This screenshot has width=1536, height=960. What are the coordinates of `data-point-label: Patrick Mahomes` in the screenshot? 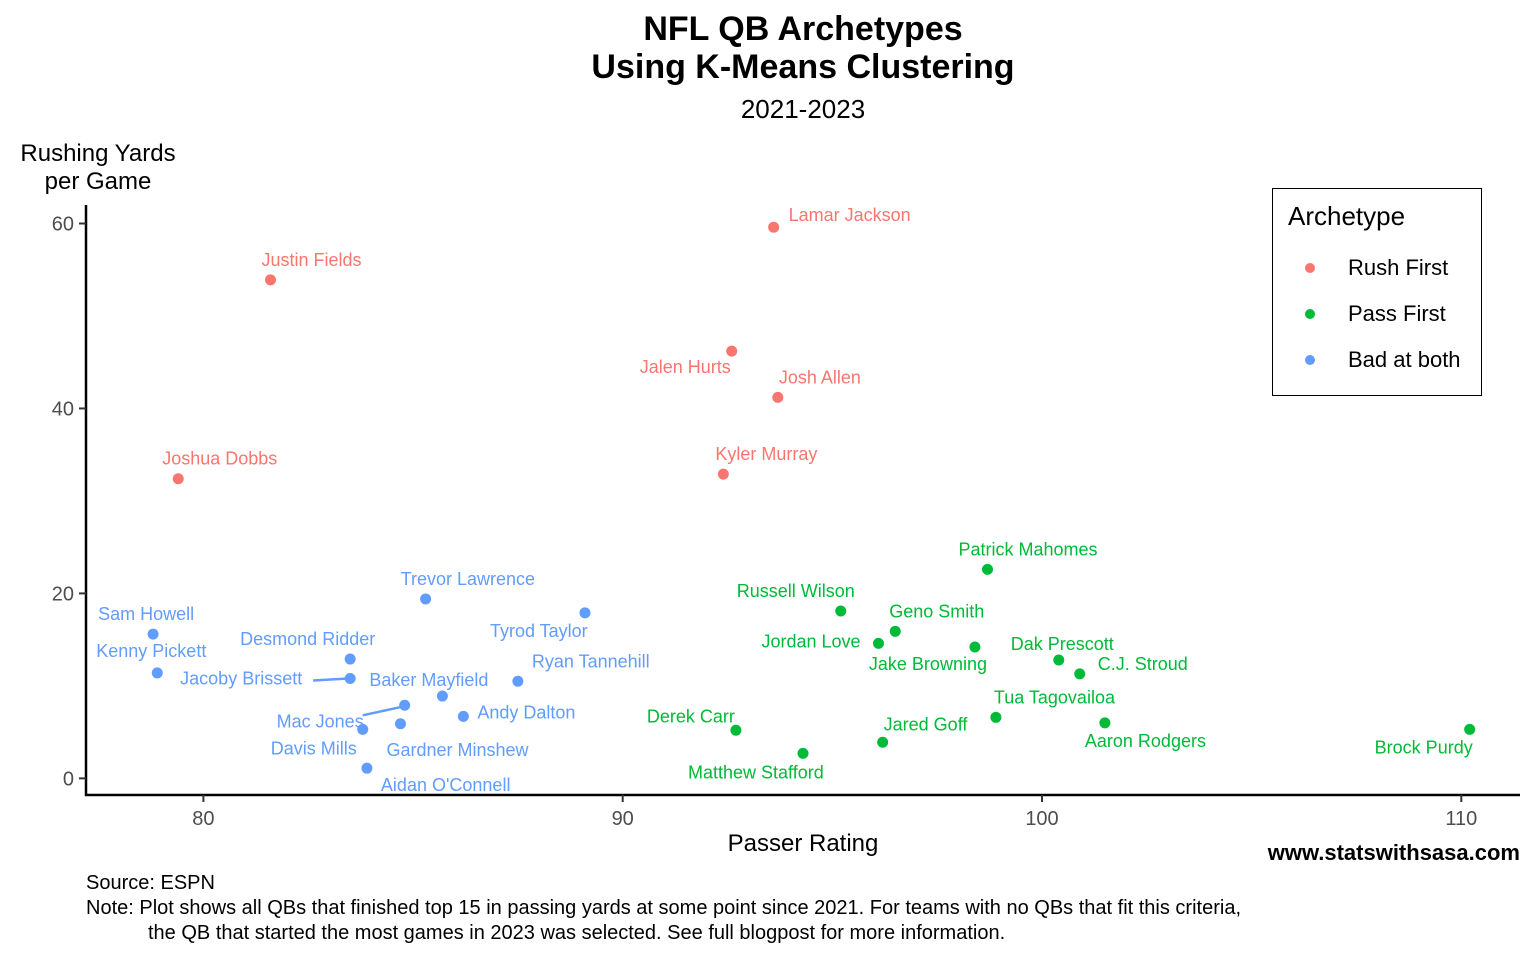 It's located at (1027, 549).